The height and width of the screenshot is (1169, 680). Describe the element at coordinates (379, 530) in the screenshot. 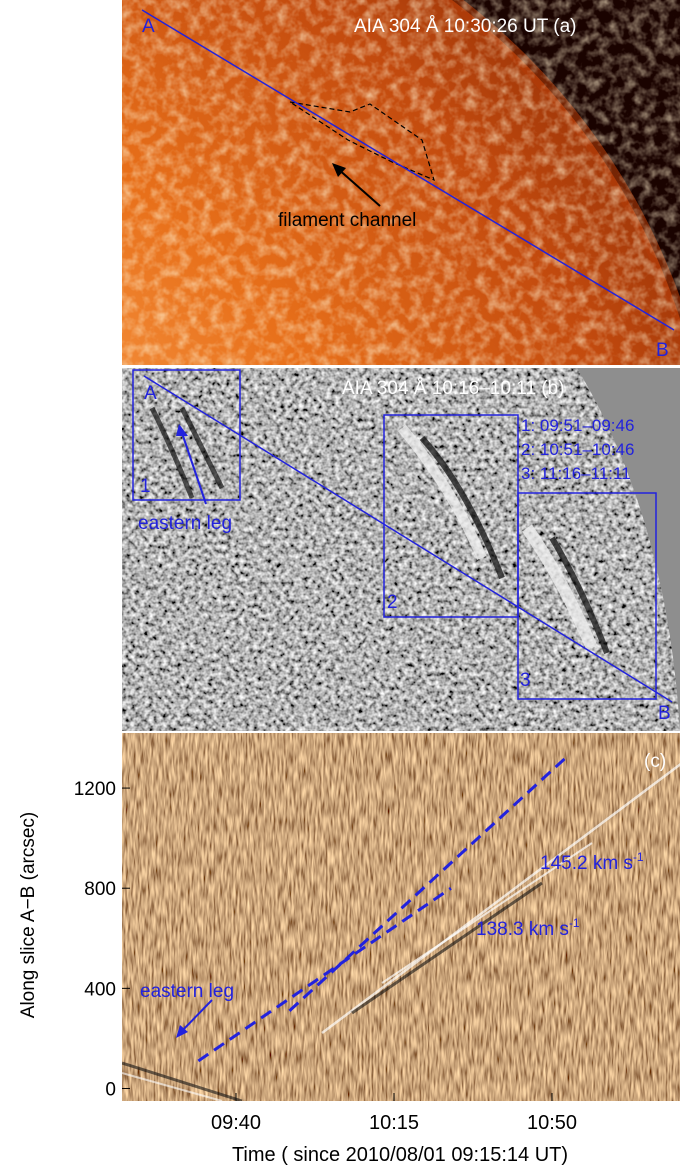

I see `loop-features` at that location.